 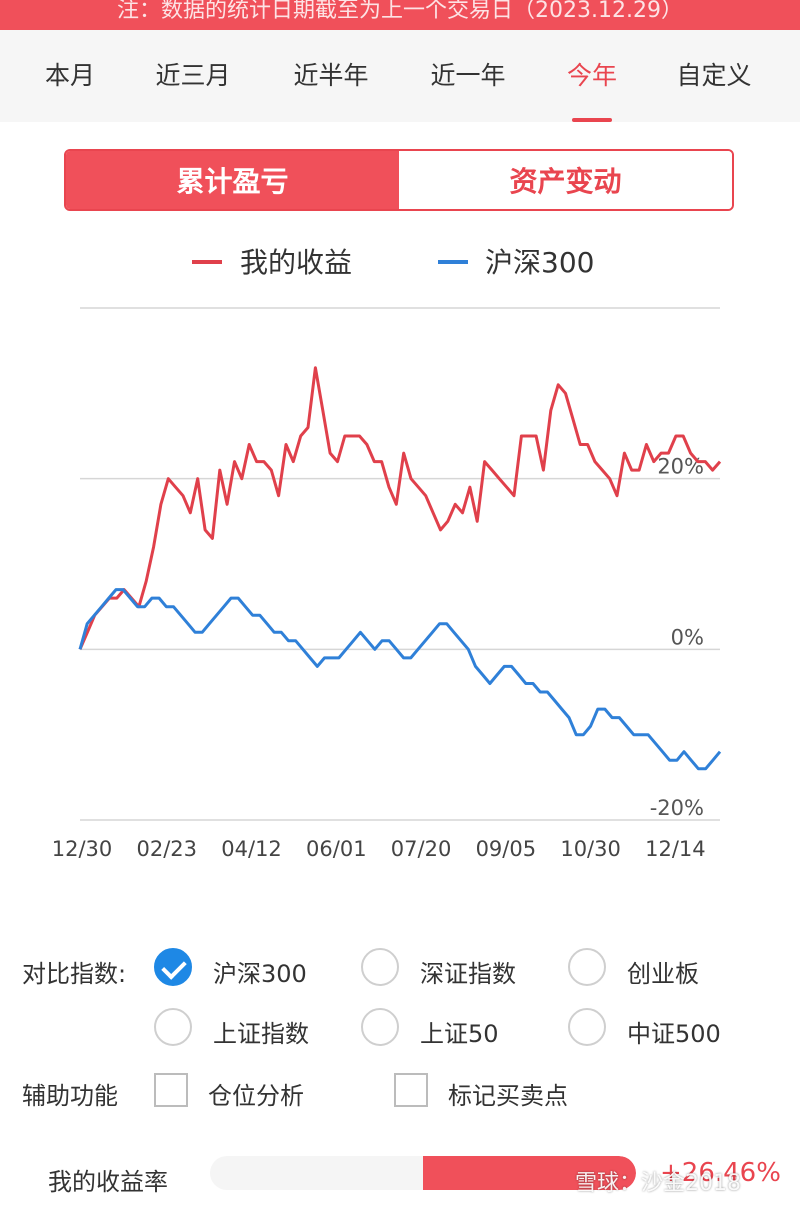 What do you see at coordinates (687, 637) in the screenshot?
I see `y-tick-label: 0%` at bounding box center [687, 637].